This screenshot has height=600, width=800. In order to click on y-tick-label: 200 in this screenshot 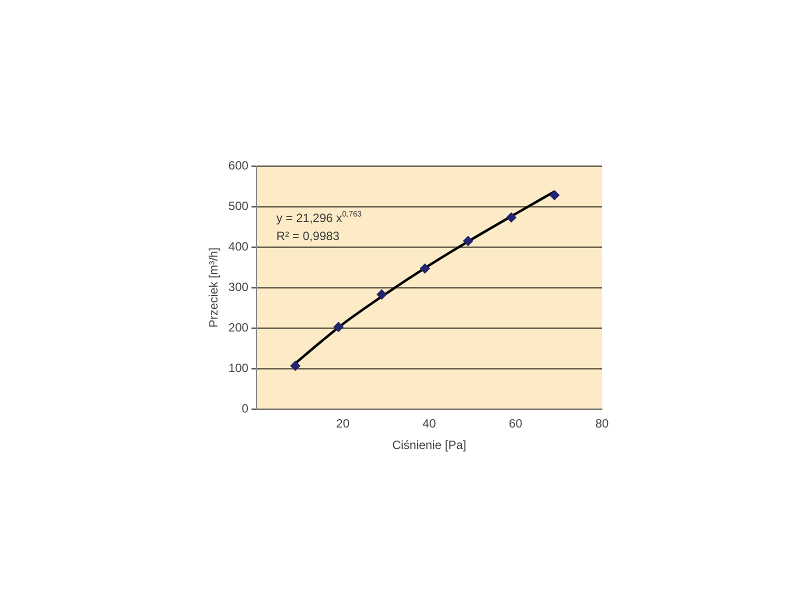, I will do `click(238, 327)`.